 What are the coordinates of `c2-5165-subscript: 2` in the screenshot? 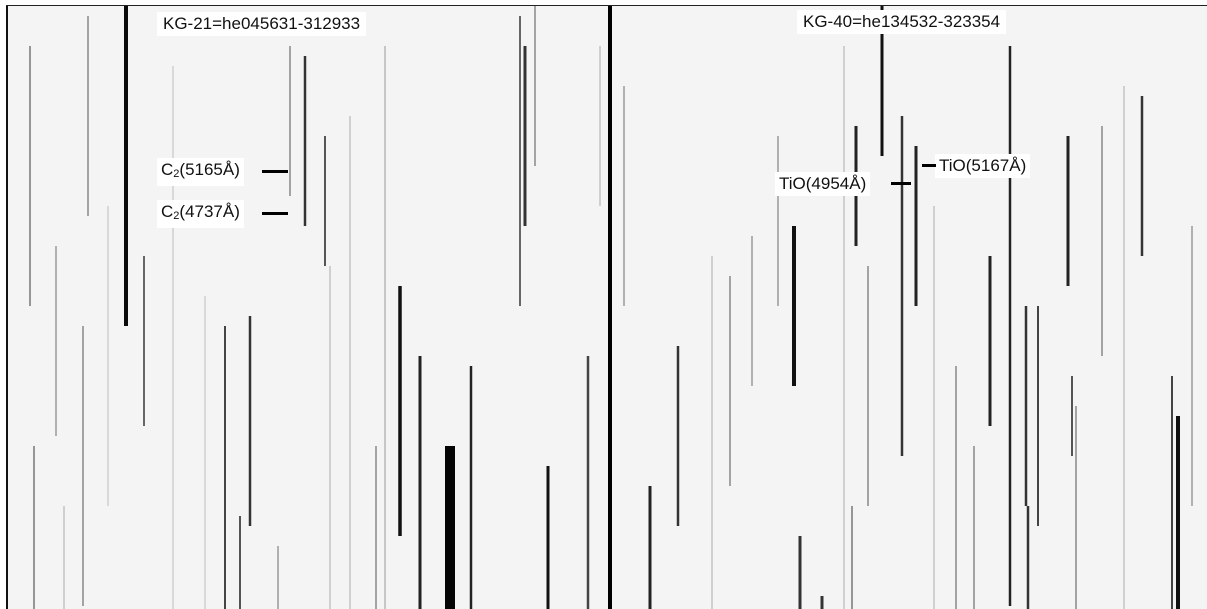 It's located at (176, 174).